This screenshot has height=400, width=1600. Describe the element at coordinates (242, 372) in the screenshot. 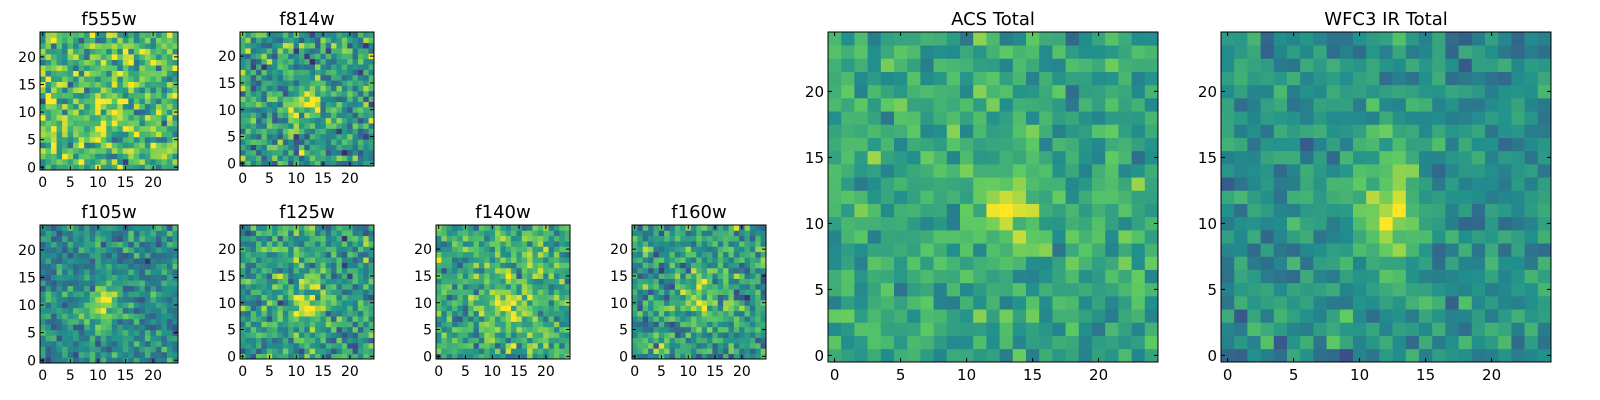

I see `x-tick-label: 0` at that location.